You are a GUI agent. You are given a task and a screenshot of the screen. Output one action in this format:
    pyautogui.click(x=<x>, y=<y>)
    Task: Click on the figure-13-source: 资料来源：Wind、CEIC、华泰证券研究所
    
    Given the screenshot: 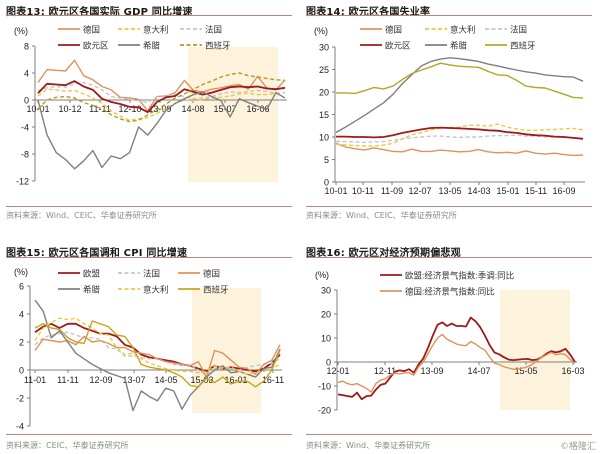 What is the action you would take?
    pyautogui.click(x=81, y=215)
    